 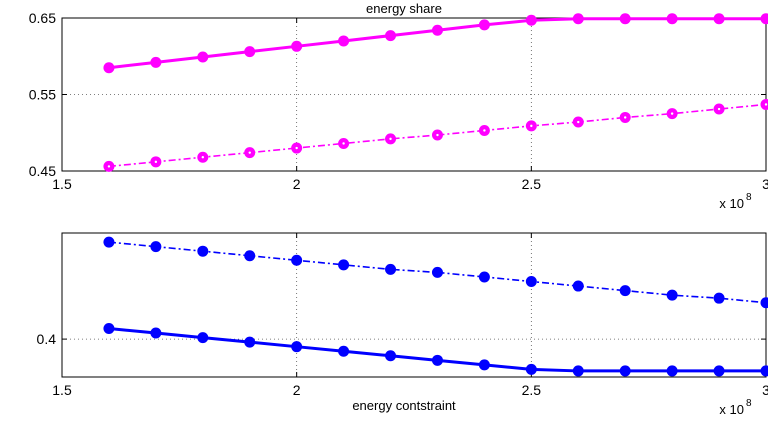 I want to click on y-tick-label: 0.55, so click(x=42, y=95).